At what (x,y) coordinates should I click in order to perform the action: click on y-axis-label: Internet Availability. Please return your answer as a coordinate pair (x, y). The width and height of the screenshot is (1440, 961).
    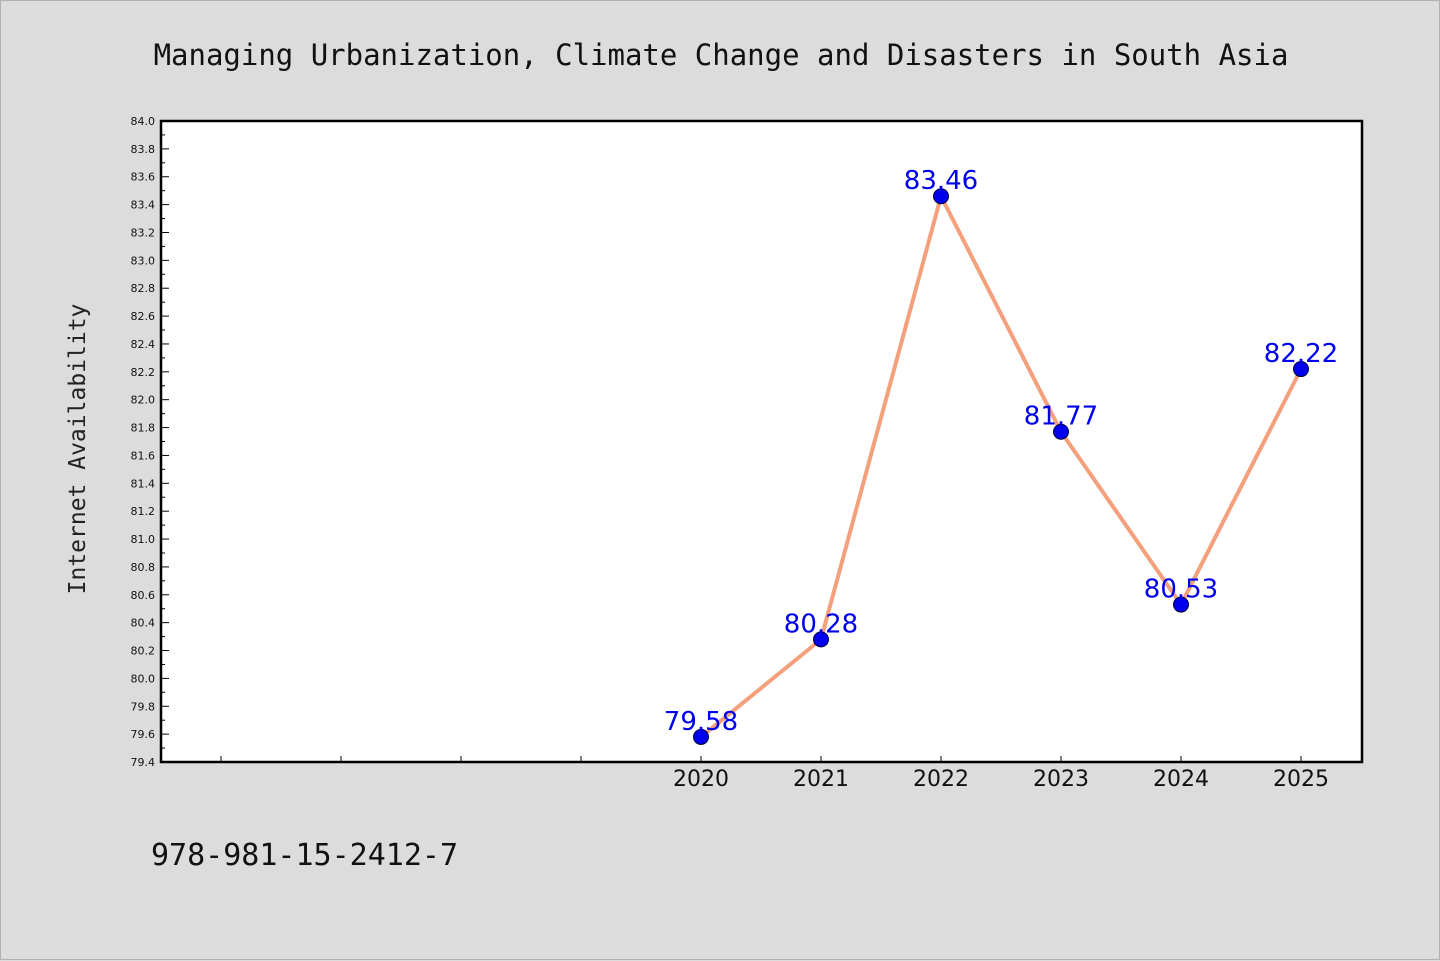
    Looking at the image, I should click on (78, 449).